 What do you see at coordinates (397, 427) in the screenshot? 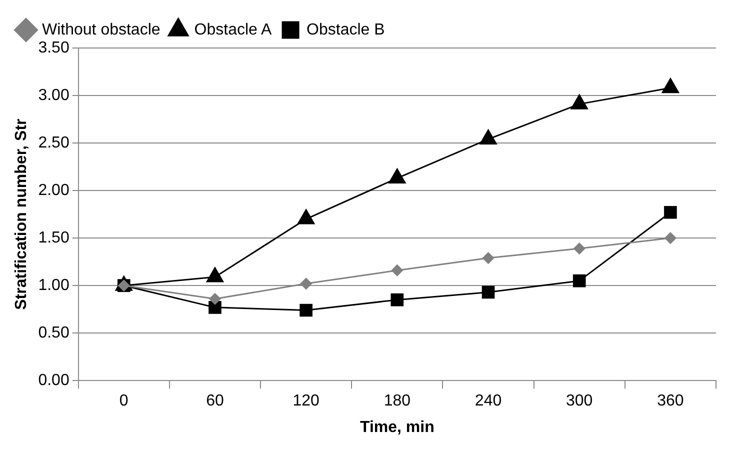
I see `x-axis-title: Time, min` at bounding box center [397, 427].